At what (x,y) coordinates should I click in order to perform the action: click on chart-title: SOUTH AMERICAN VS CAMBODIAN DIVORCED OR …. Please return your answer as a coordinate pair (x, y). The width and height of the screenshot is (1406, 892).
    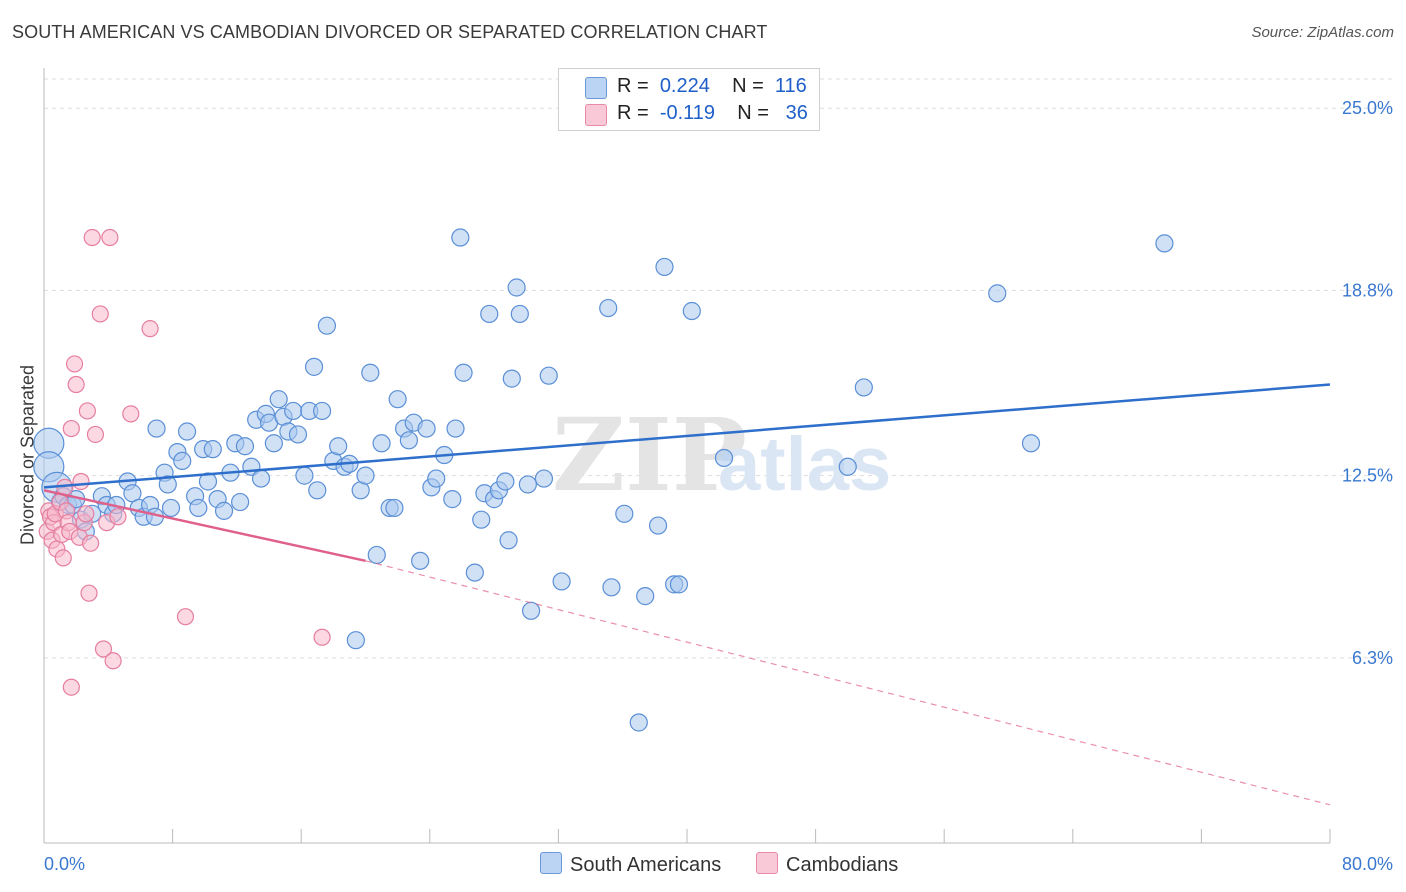
    Looking at the image, I should click on (390, 32).